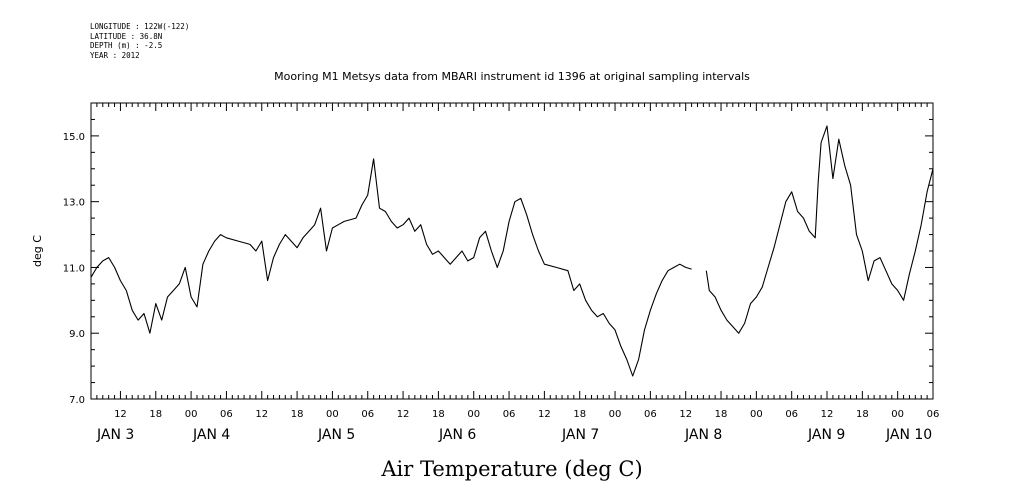  I want to click on day-label: JAN 5, so click(336, 435).